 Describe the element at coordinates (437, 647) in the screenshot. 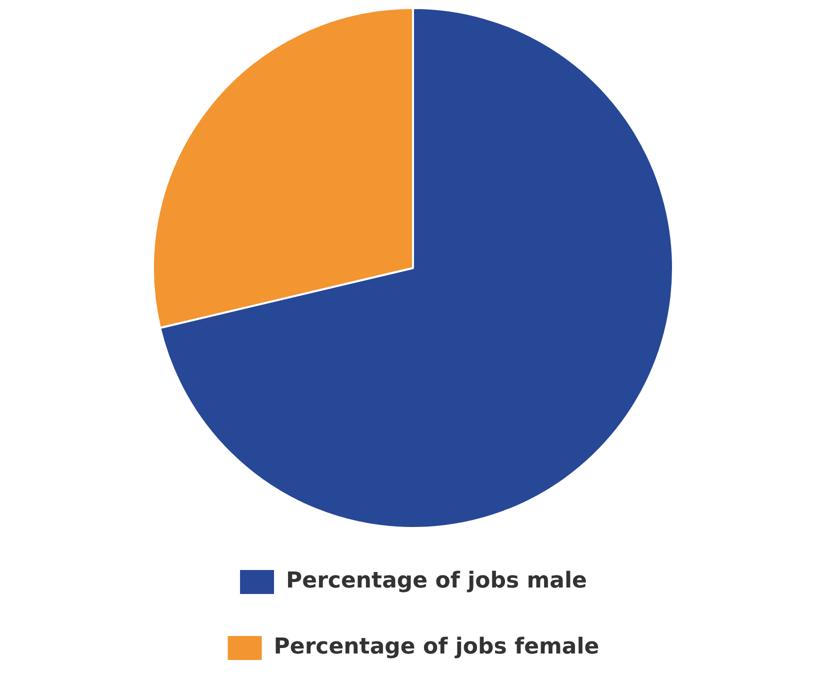

I see `legend-label: Percentage of jobs female` at that location.